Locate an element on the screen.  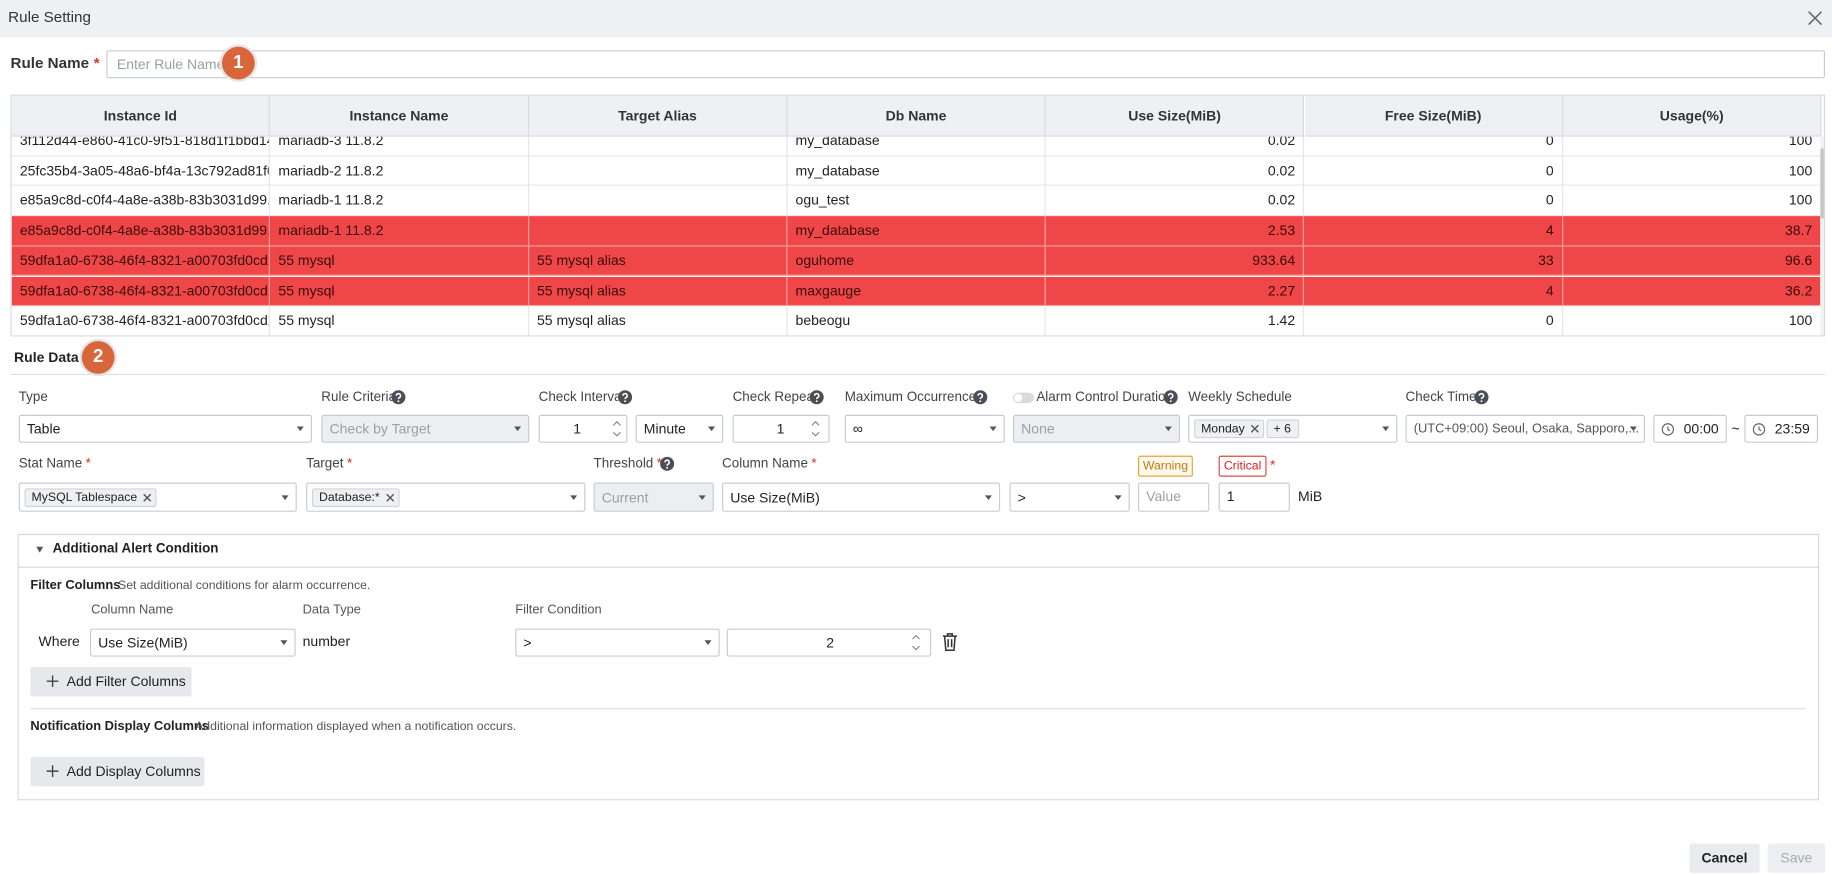
column-header: Db Name is located at coordinates (916, 116).